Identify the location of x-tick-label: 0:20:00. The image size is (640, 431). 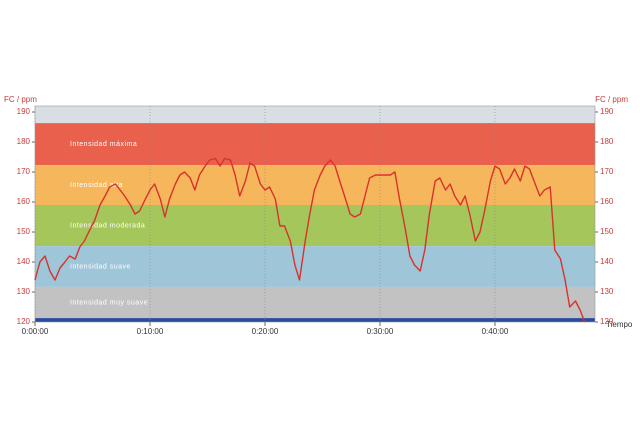
(265, 331).